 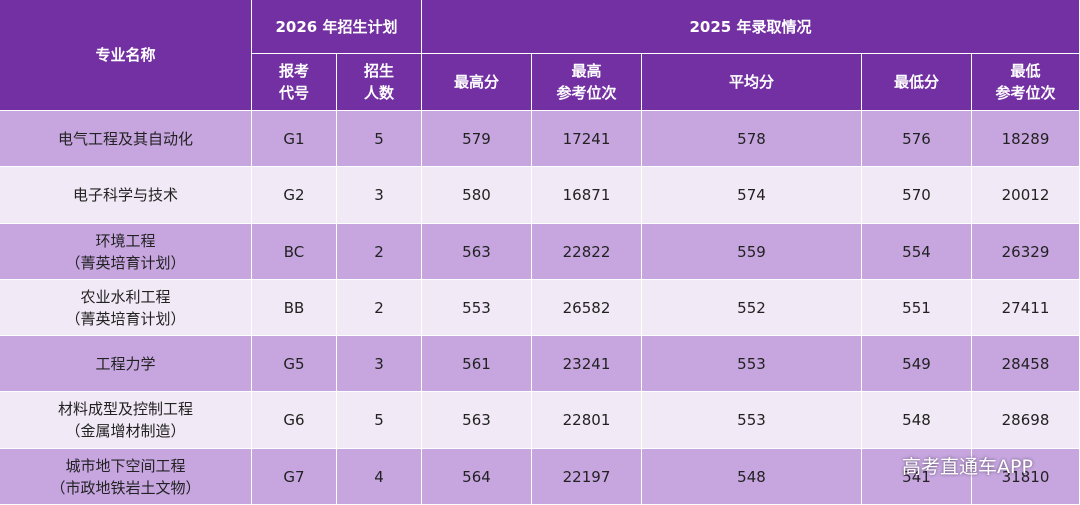 I want to click on table-cell: 18289, so click(x=1026, y=139).